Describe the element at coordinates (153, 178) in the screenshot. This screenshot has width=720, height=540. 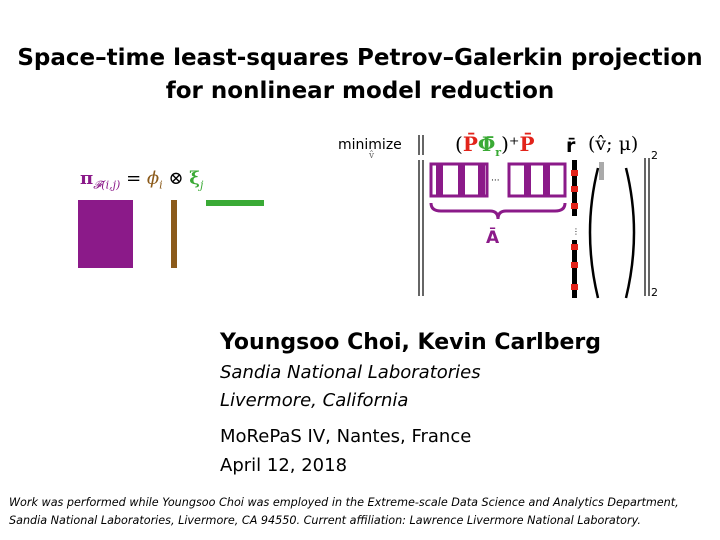
I see `phi-symbol: ϕ` at that location.